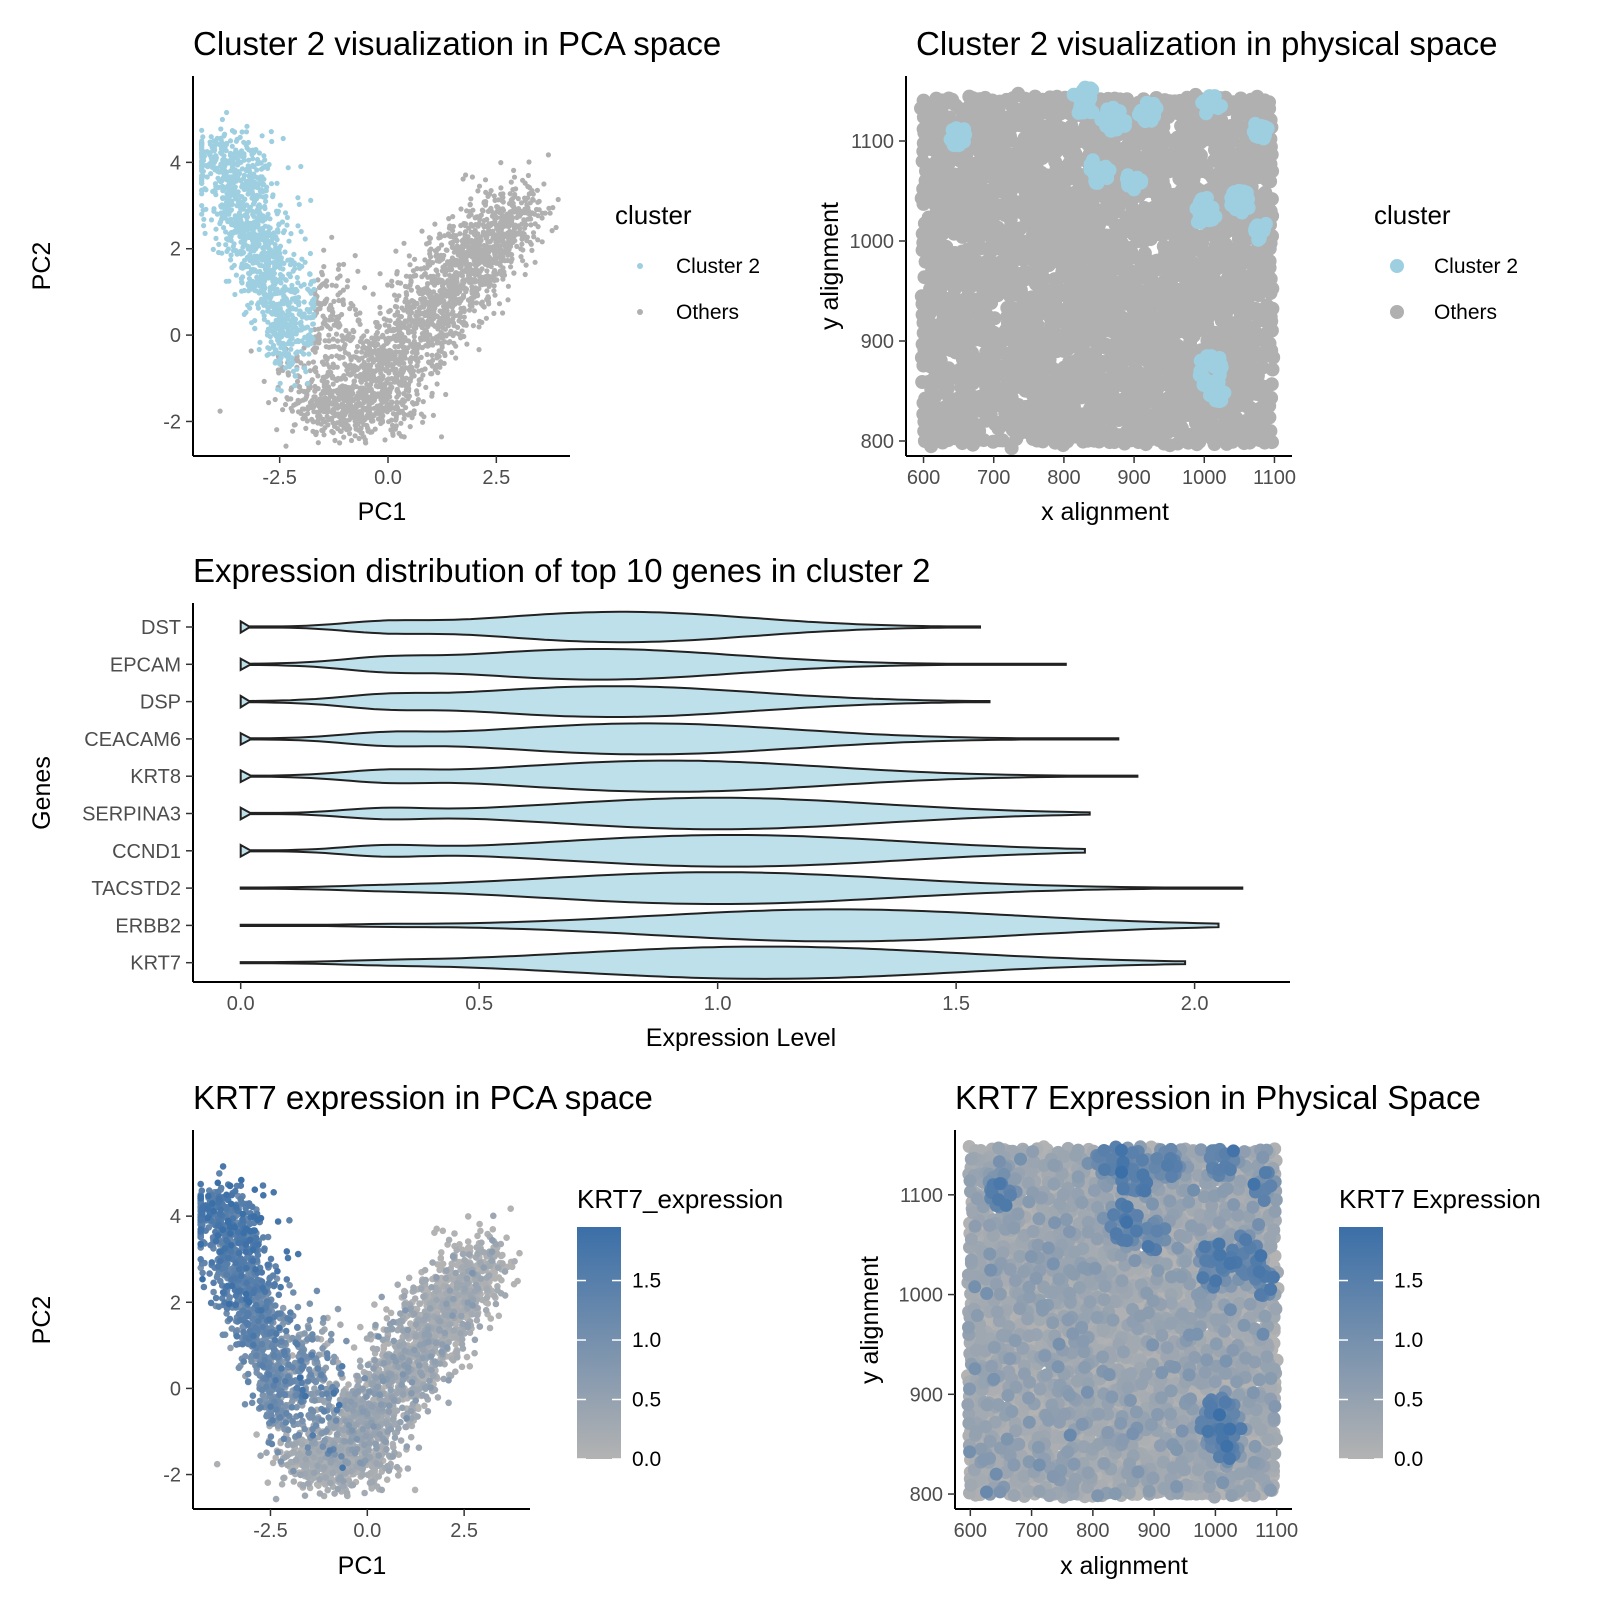 Image resolution: width=1600 pixels, height=1600 pixels. Describe the element at coordinates (653, 215) in the screenshot. I see `pca-cluster-legend-title: cluster` at that location.